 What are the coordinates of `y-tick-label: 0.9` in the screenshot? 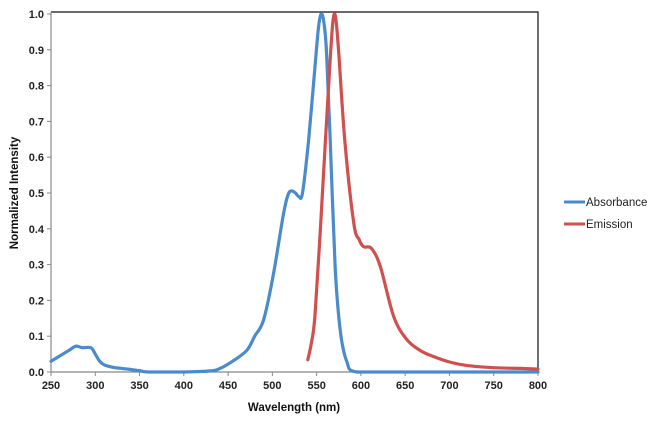 It's located at (36, 51).